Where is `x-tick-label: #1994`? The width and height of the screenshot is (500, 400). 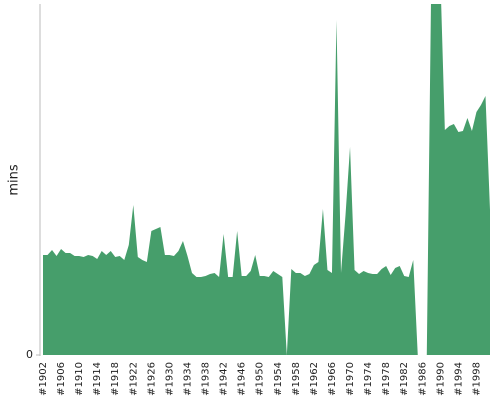 x-tick-label: #1994 is located at coordinates (458, 379).